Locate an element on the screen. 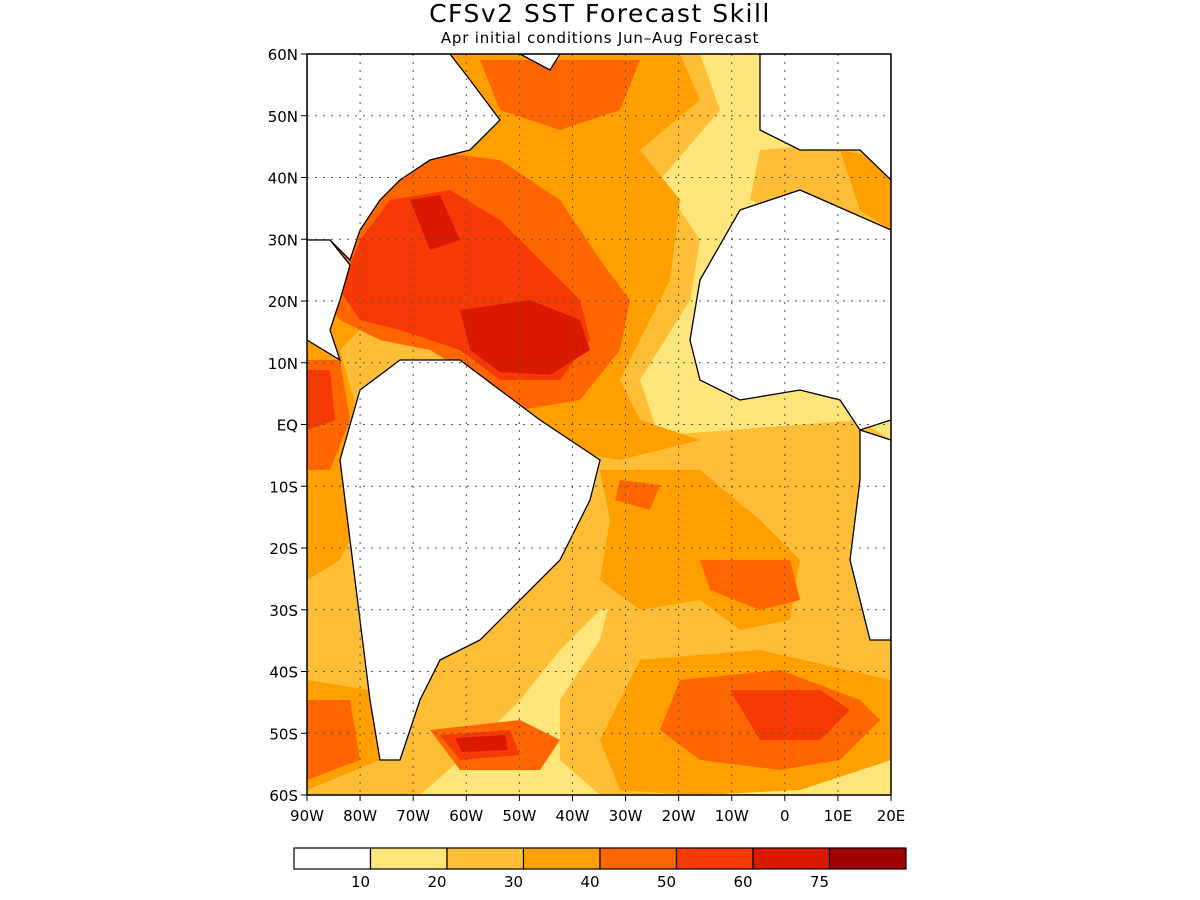 The height and width of the screenshot is (900, 1200). chart-subtitle: Apr initial conditions Jun–Aug Forecast is located at coordinates (600, 38).